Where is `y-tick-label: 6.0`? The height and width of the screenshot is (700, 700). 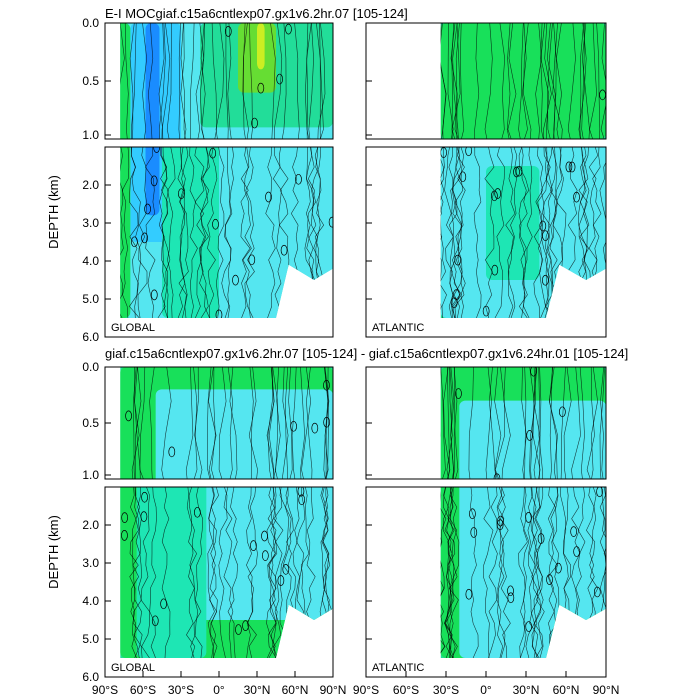
y-tick-label: 6.0 is located at coordinates (90, 337).